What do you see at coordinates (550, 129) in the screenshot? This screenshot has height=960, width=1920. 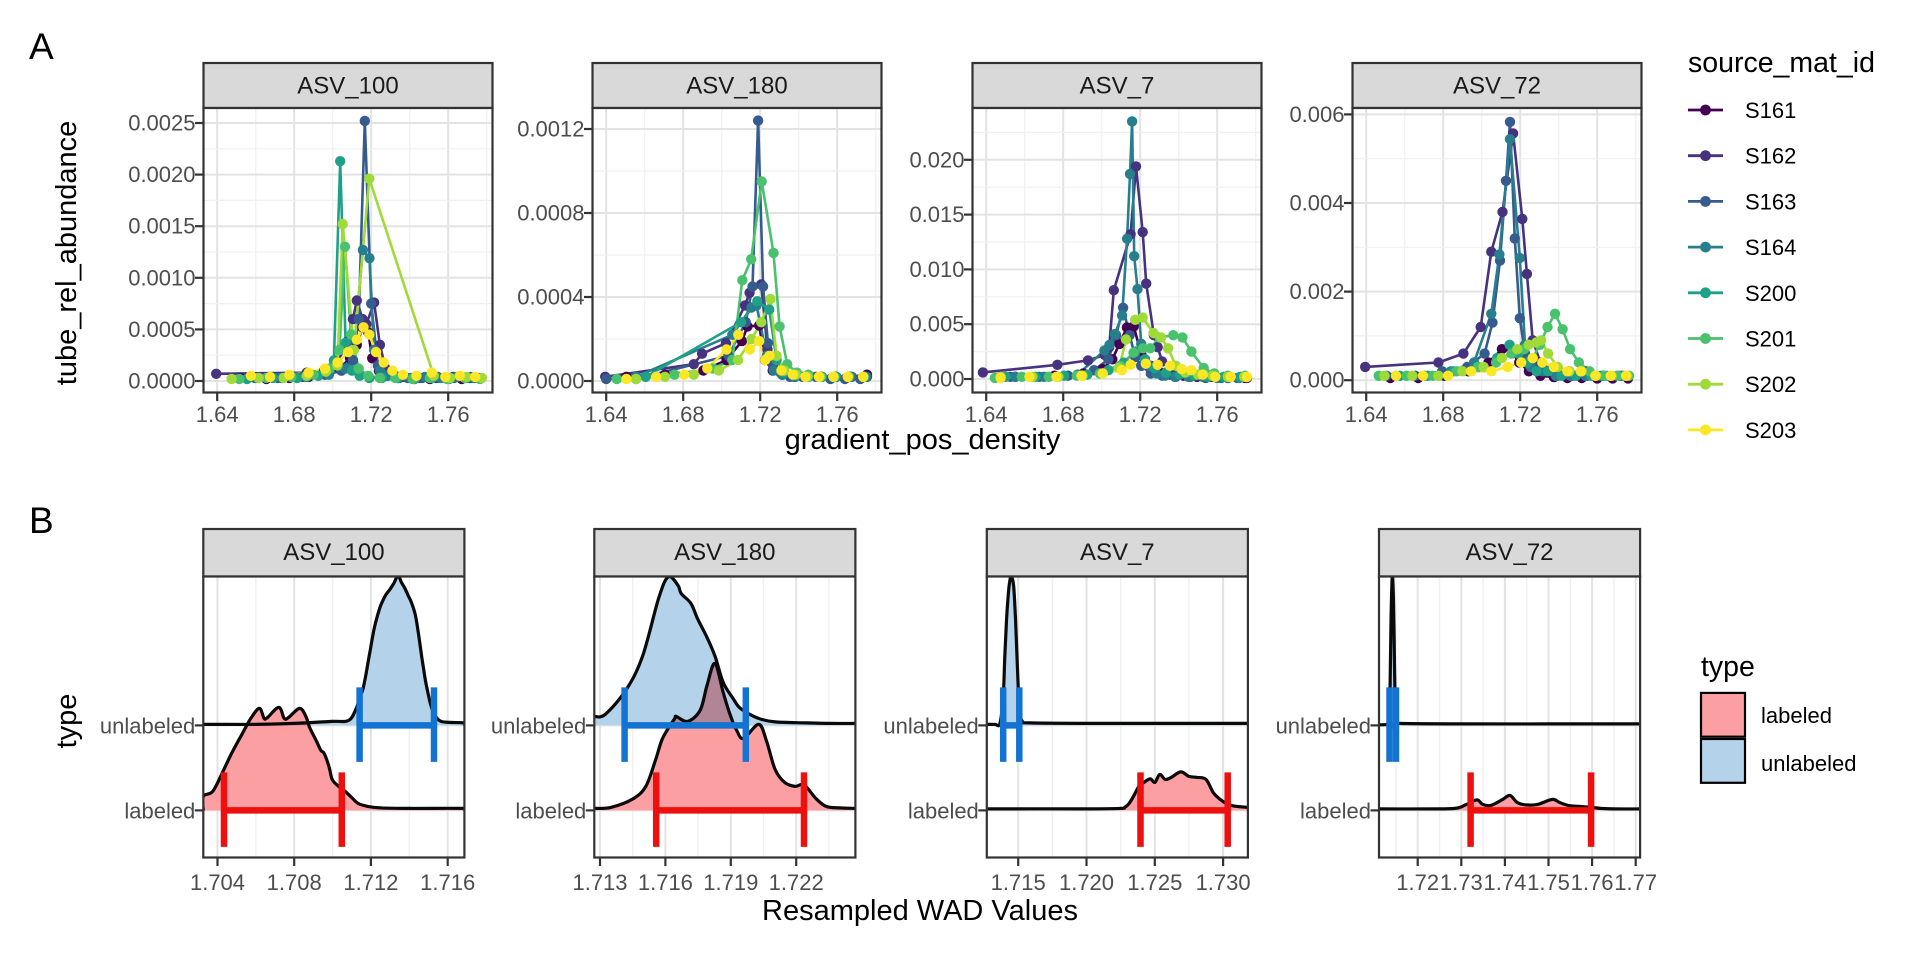 I see `svg-text: 0.0012` at bounding box center [550, 129].